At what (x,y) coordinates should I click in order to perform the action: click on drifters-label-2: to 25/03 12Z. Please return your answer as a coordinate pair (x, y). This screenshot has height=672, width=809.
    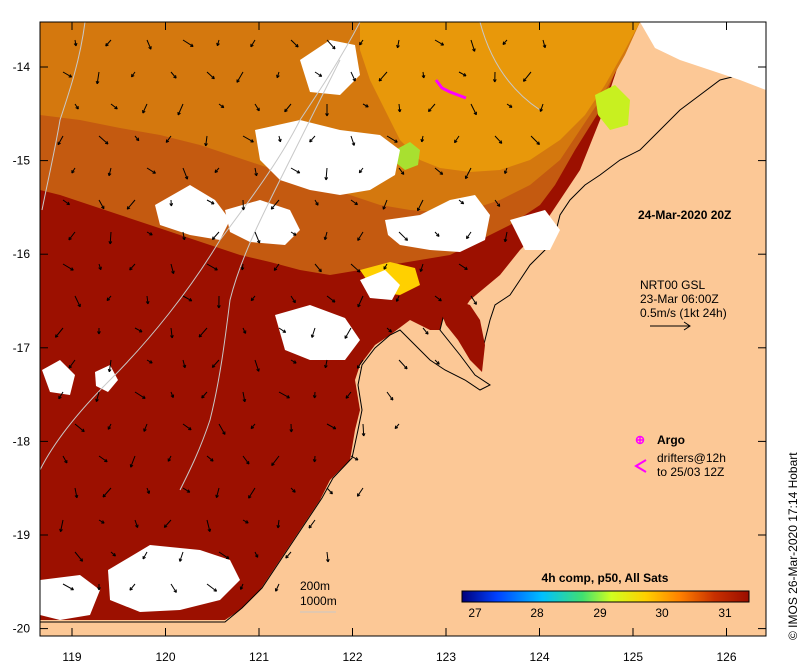
    Looking at the image, I should click on (690, 472).